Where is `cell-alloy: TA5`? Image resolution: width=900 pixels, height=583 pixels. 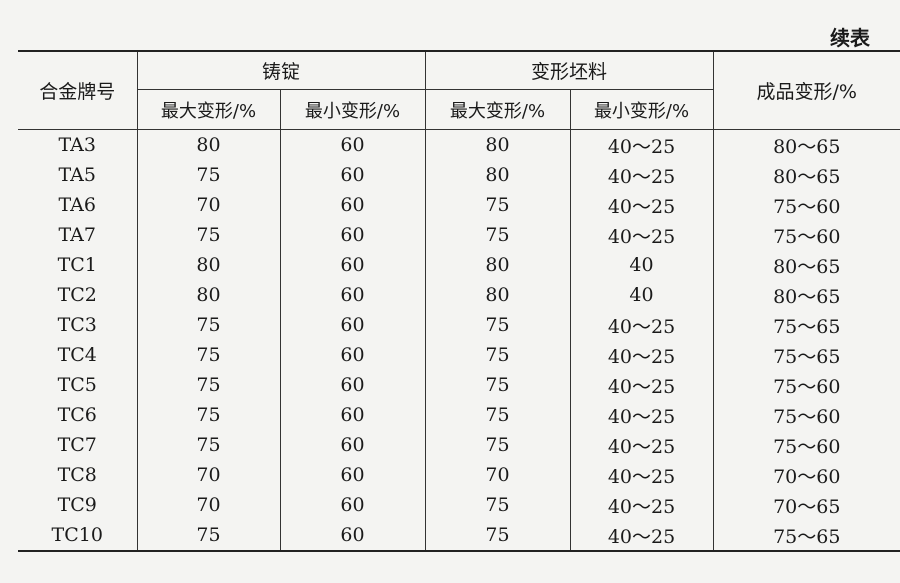
cell-alloy: TA5 is located at coordinates (77, 175).